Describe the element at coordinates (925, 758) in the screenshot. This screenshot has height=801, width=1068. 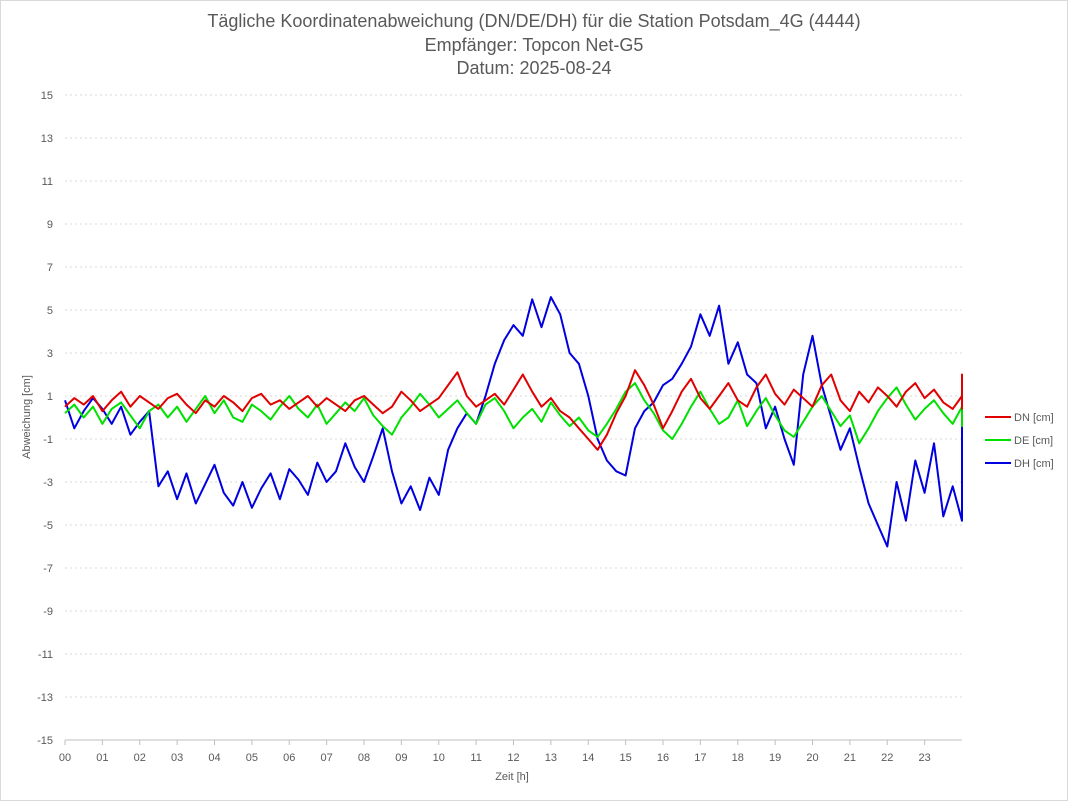
I see `x-tick-label: 23` at that location.